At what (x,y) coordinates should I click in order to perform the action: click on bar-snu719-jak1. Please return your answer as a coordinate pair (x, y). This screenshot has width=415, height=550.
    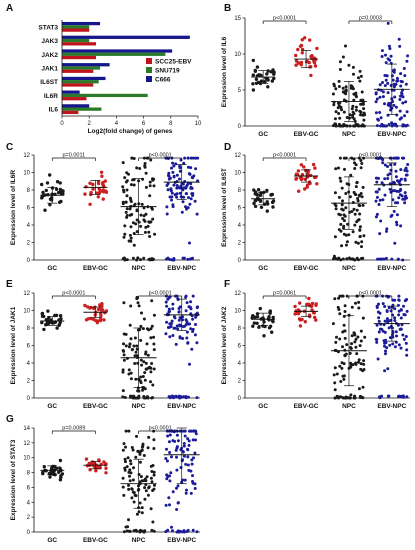
    Looking at the image, I should click on (81, 68).